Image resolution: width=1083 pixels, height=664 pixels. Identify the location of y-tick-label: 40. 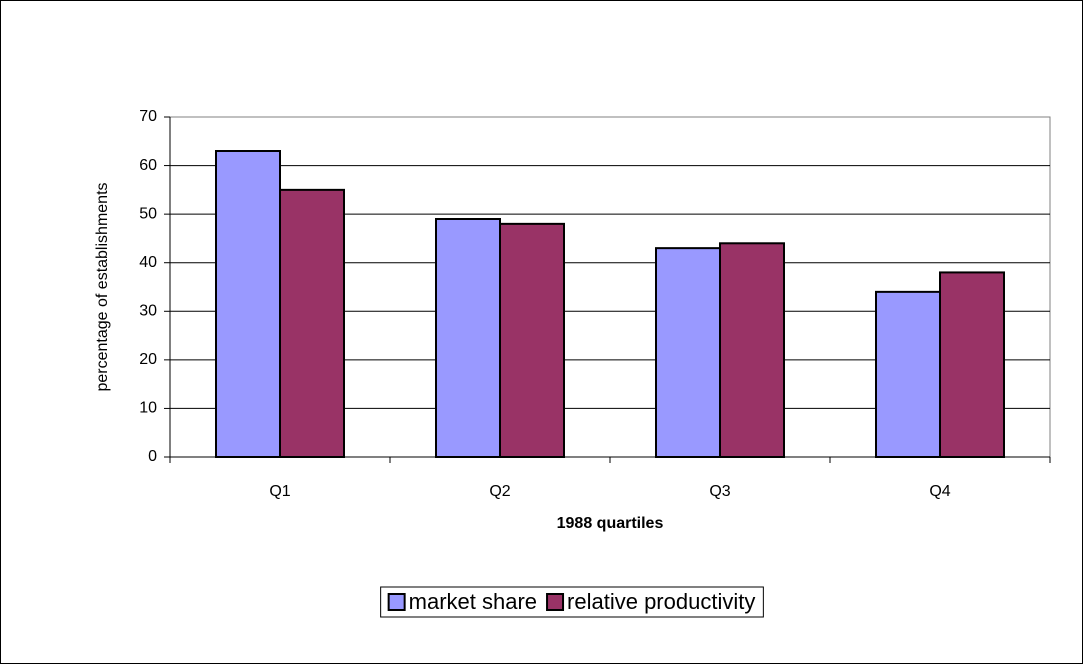
(148, 262).